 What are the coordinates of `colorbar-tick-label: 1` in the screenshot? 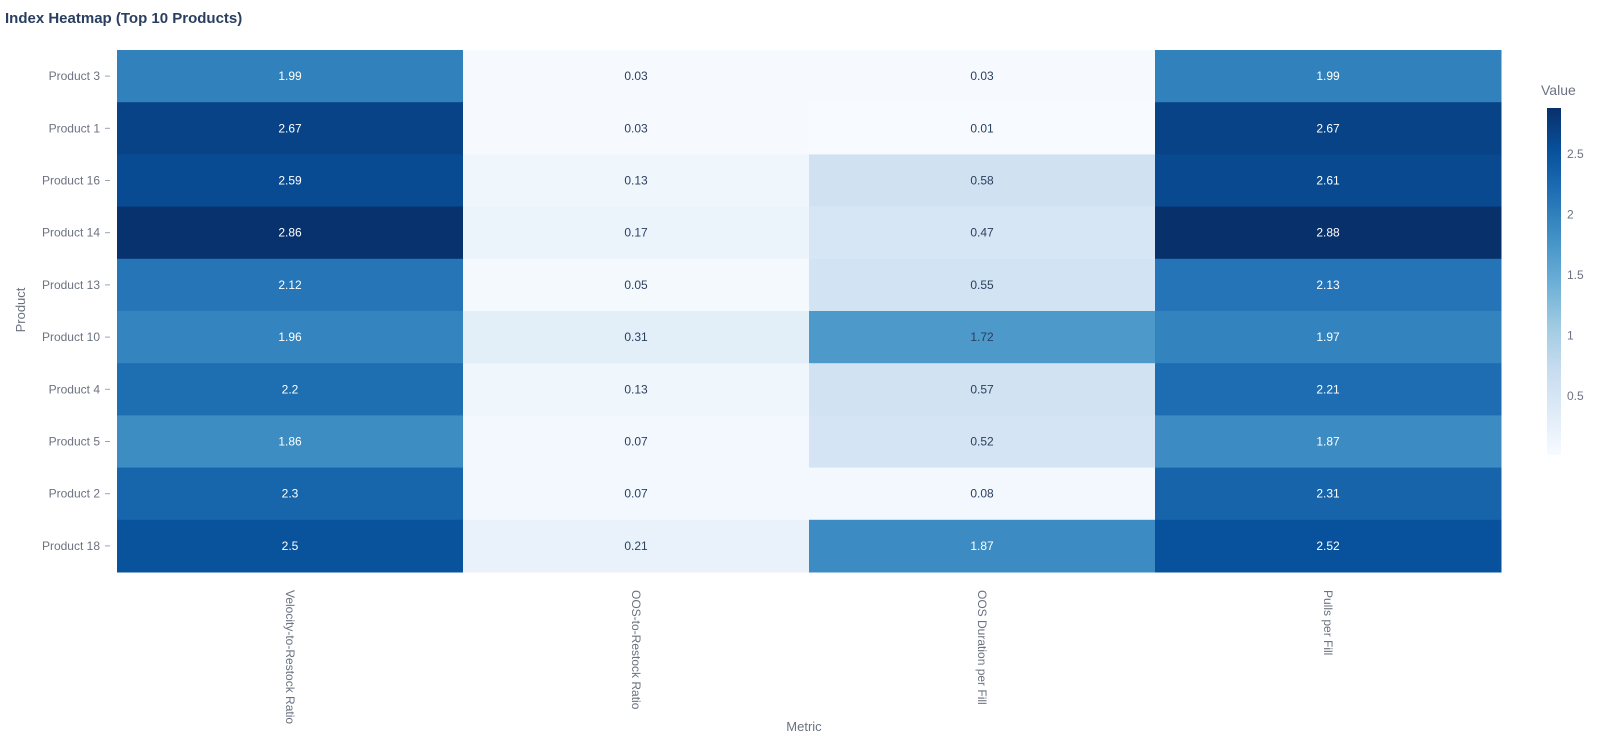 It's located at (1570, 335).